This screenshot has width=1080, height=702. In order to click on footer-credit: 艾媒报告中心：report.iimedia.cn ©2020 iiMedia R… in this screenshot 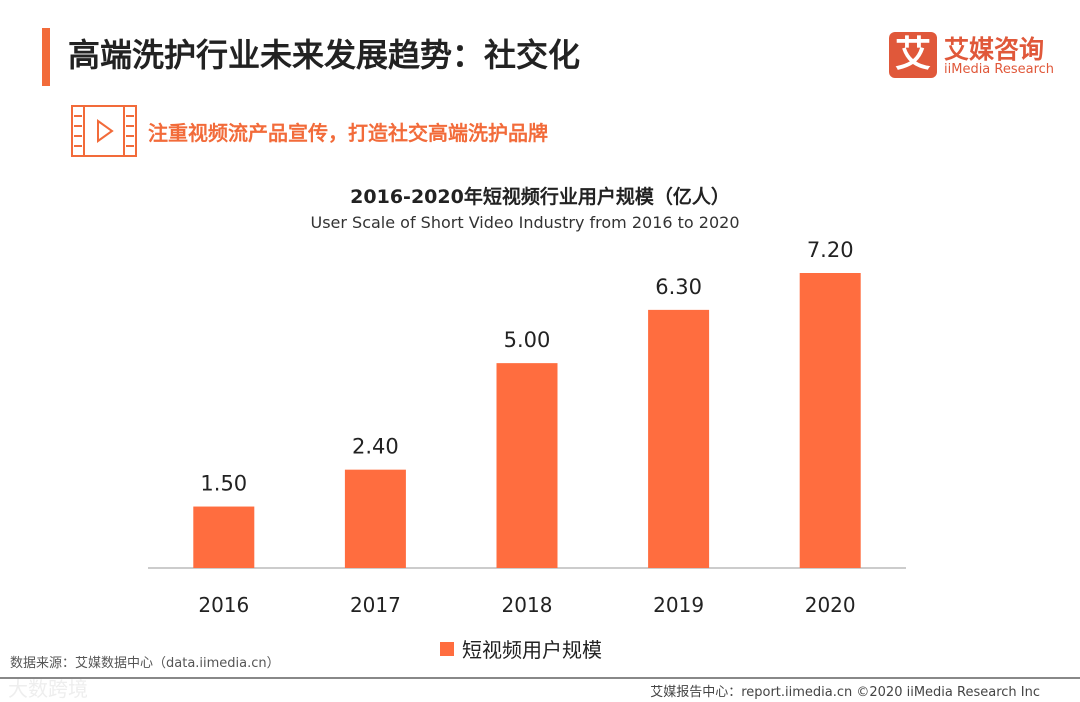, I will do `click(845, 692)`.